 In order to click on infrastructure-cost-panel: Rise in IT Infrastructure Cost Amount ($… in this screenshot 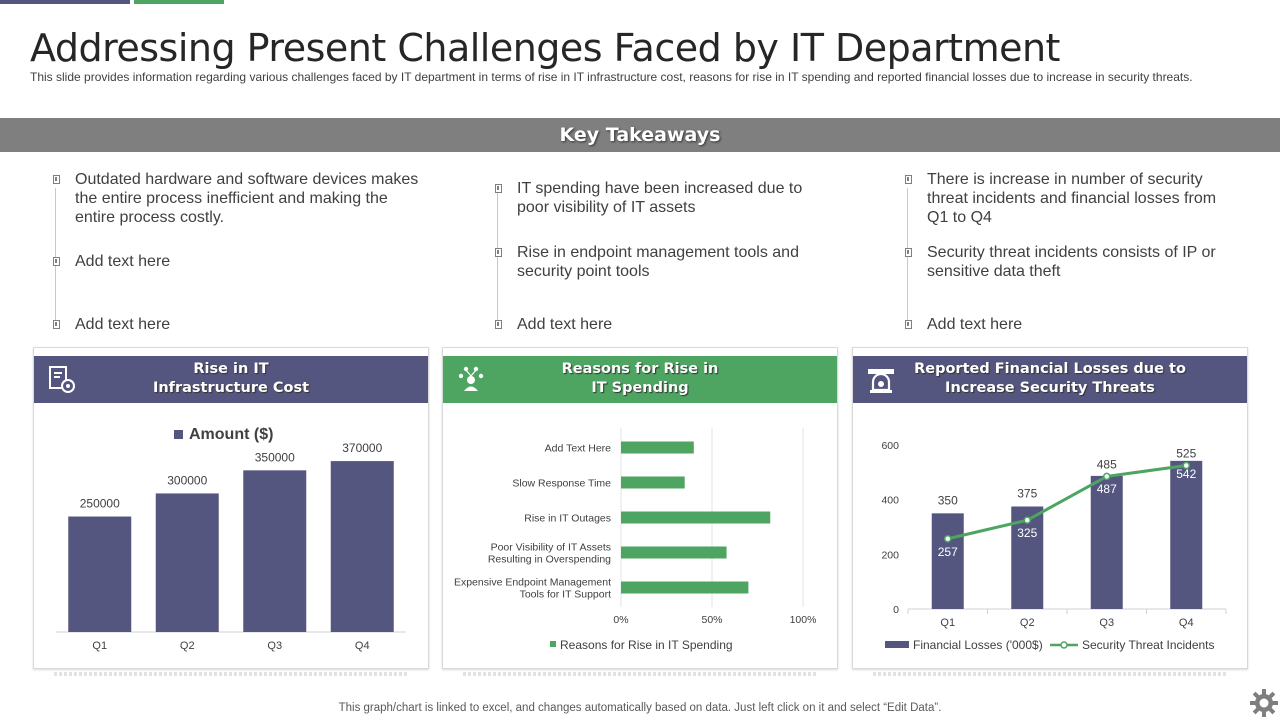, I will do `click(231, 511)`.